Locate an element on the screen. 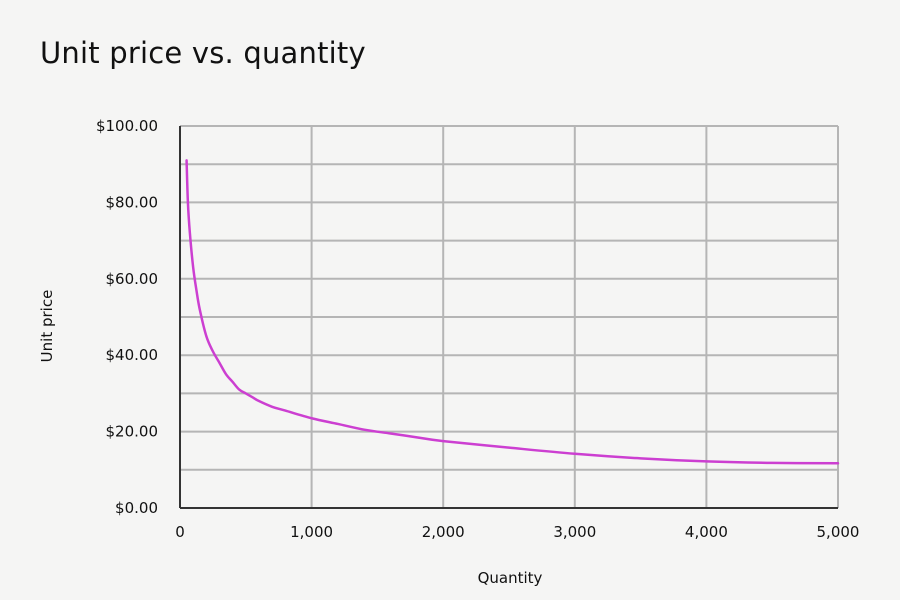 This screenshot has width=900, height=600. x-axis-label: Quantity is located at coordinates (510, 578).